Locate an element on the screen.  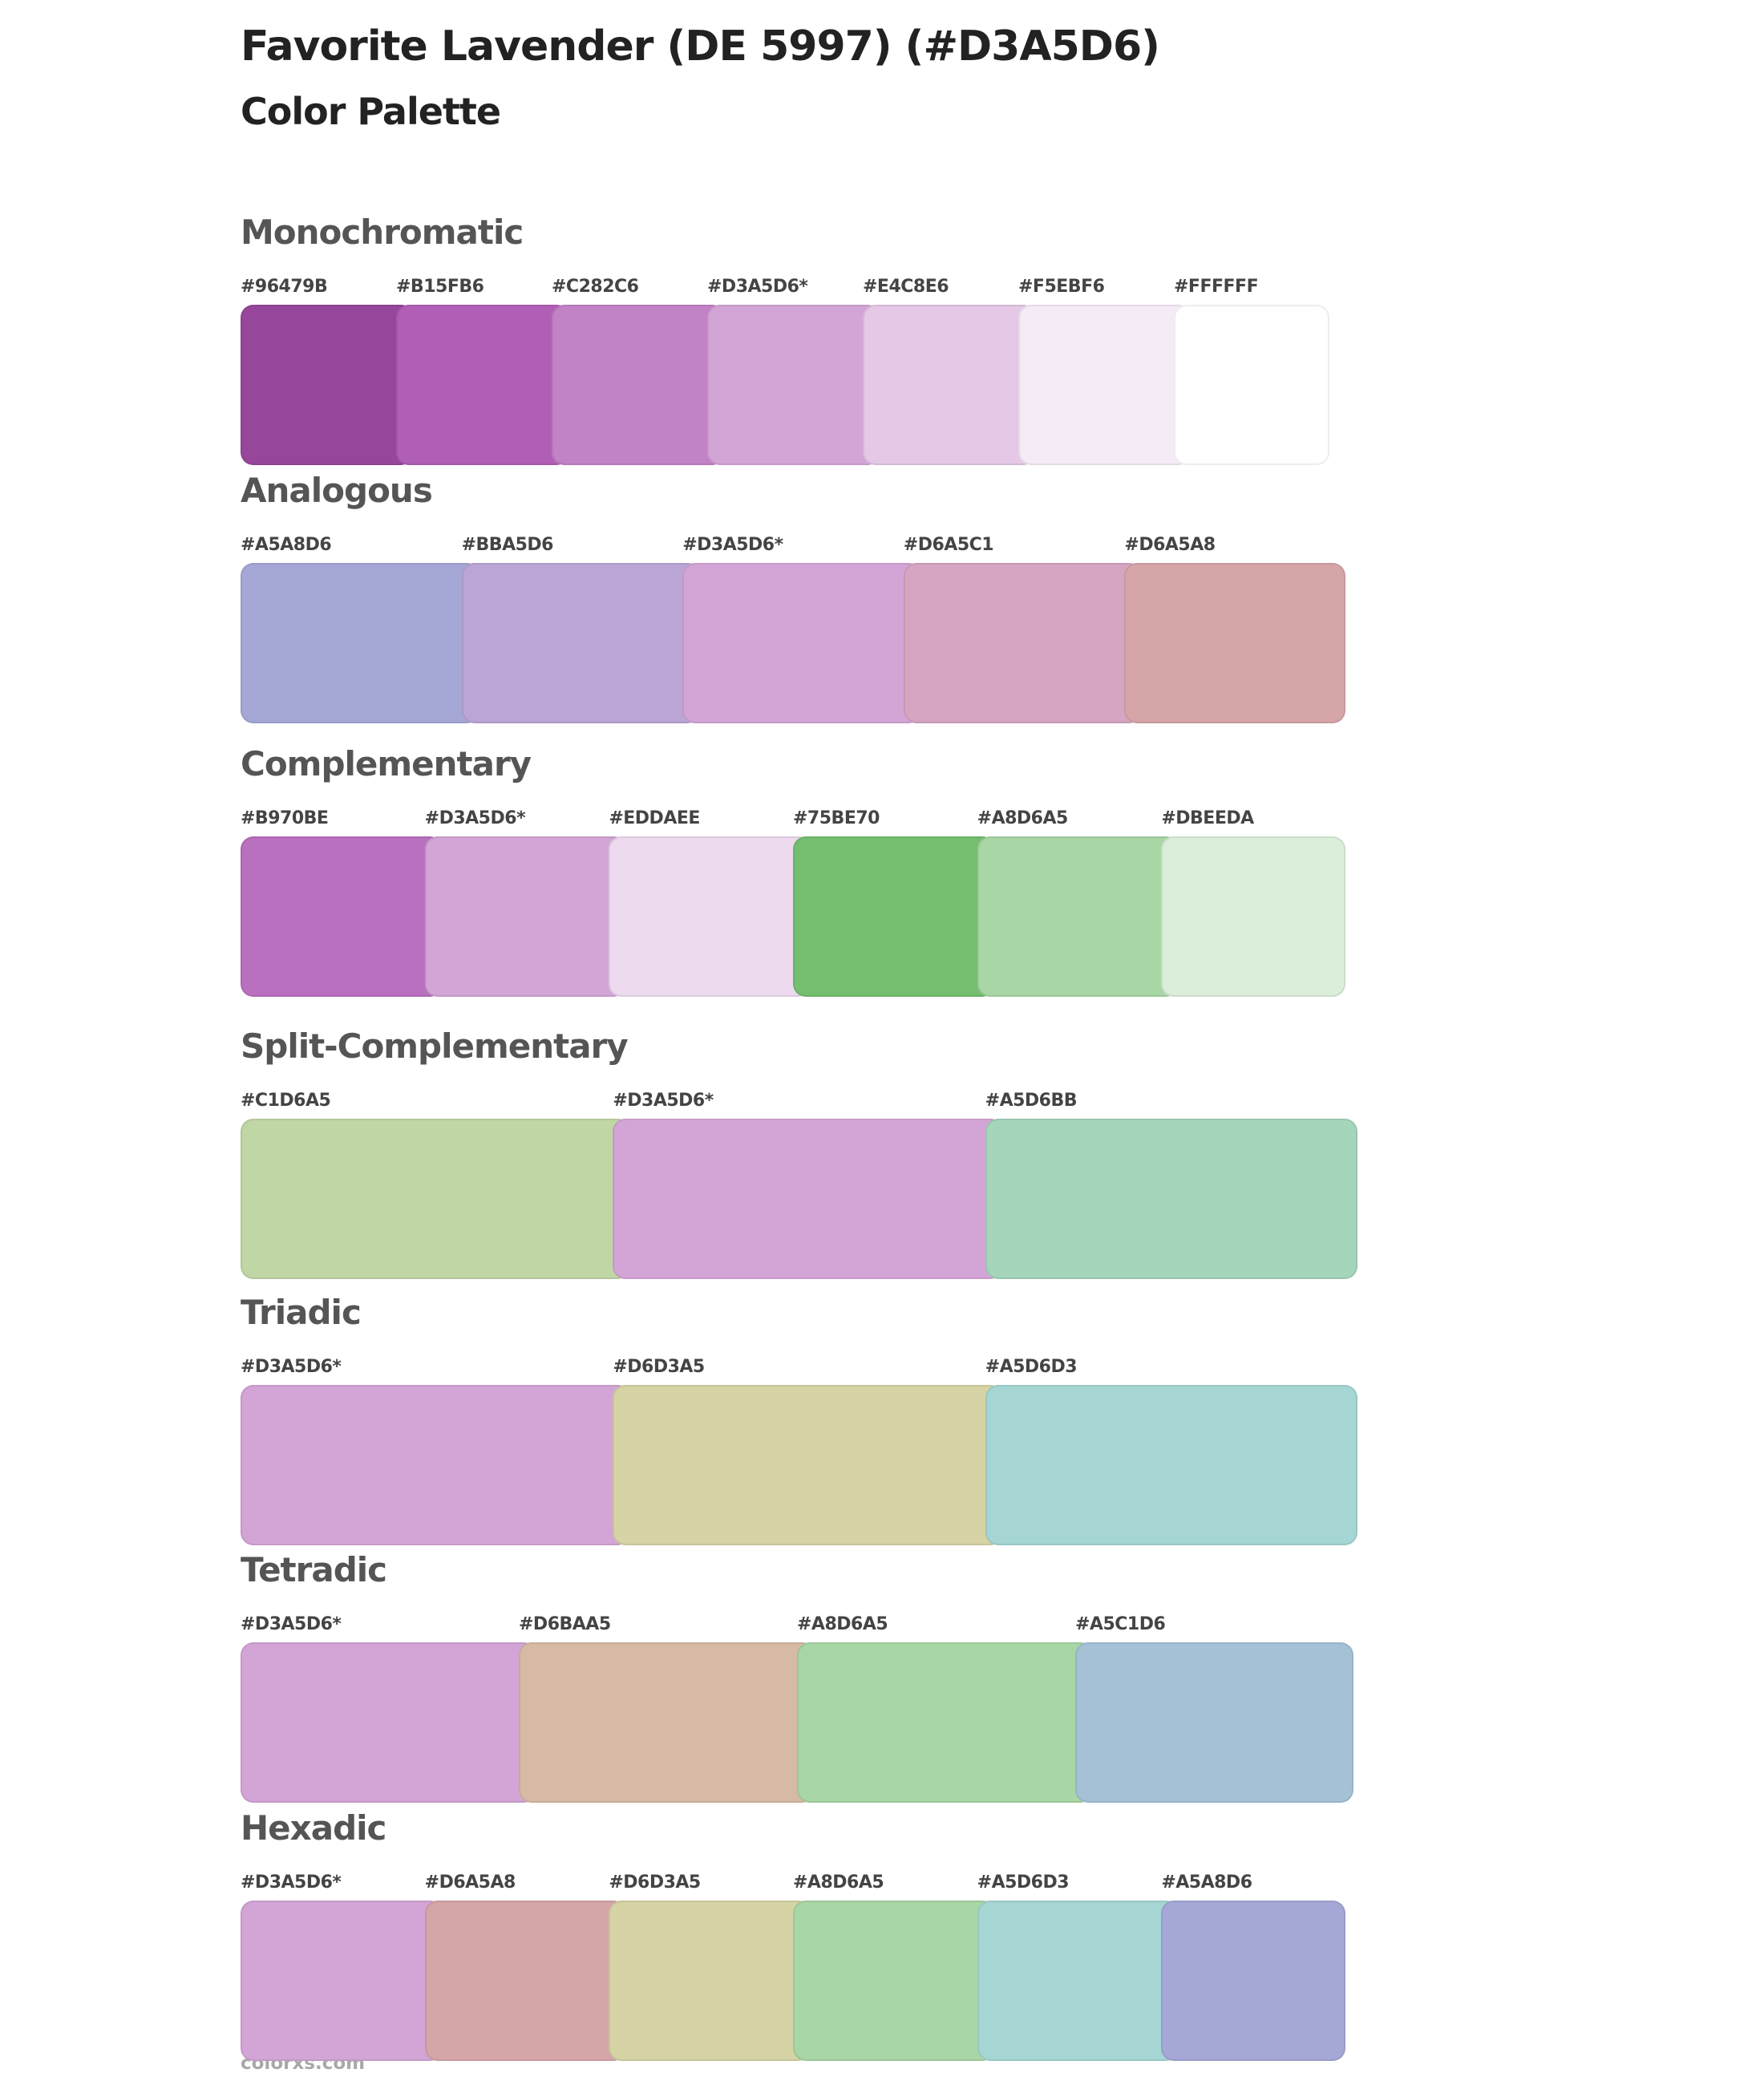
swatch-hex-label: #C282C6 is located at coordinates (595, 287).